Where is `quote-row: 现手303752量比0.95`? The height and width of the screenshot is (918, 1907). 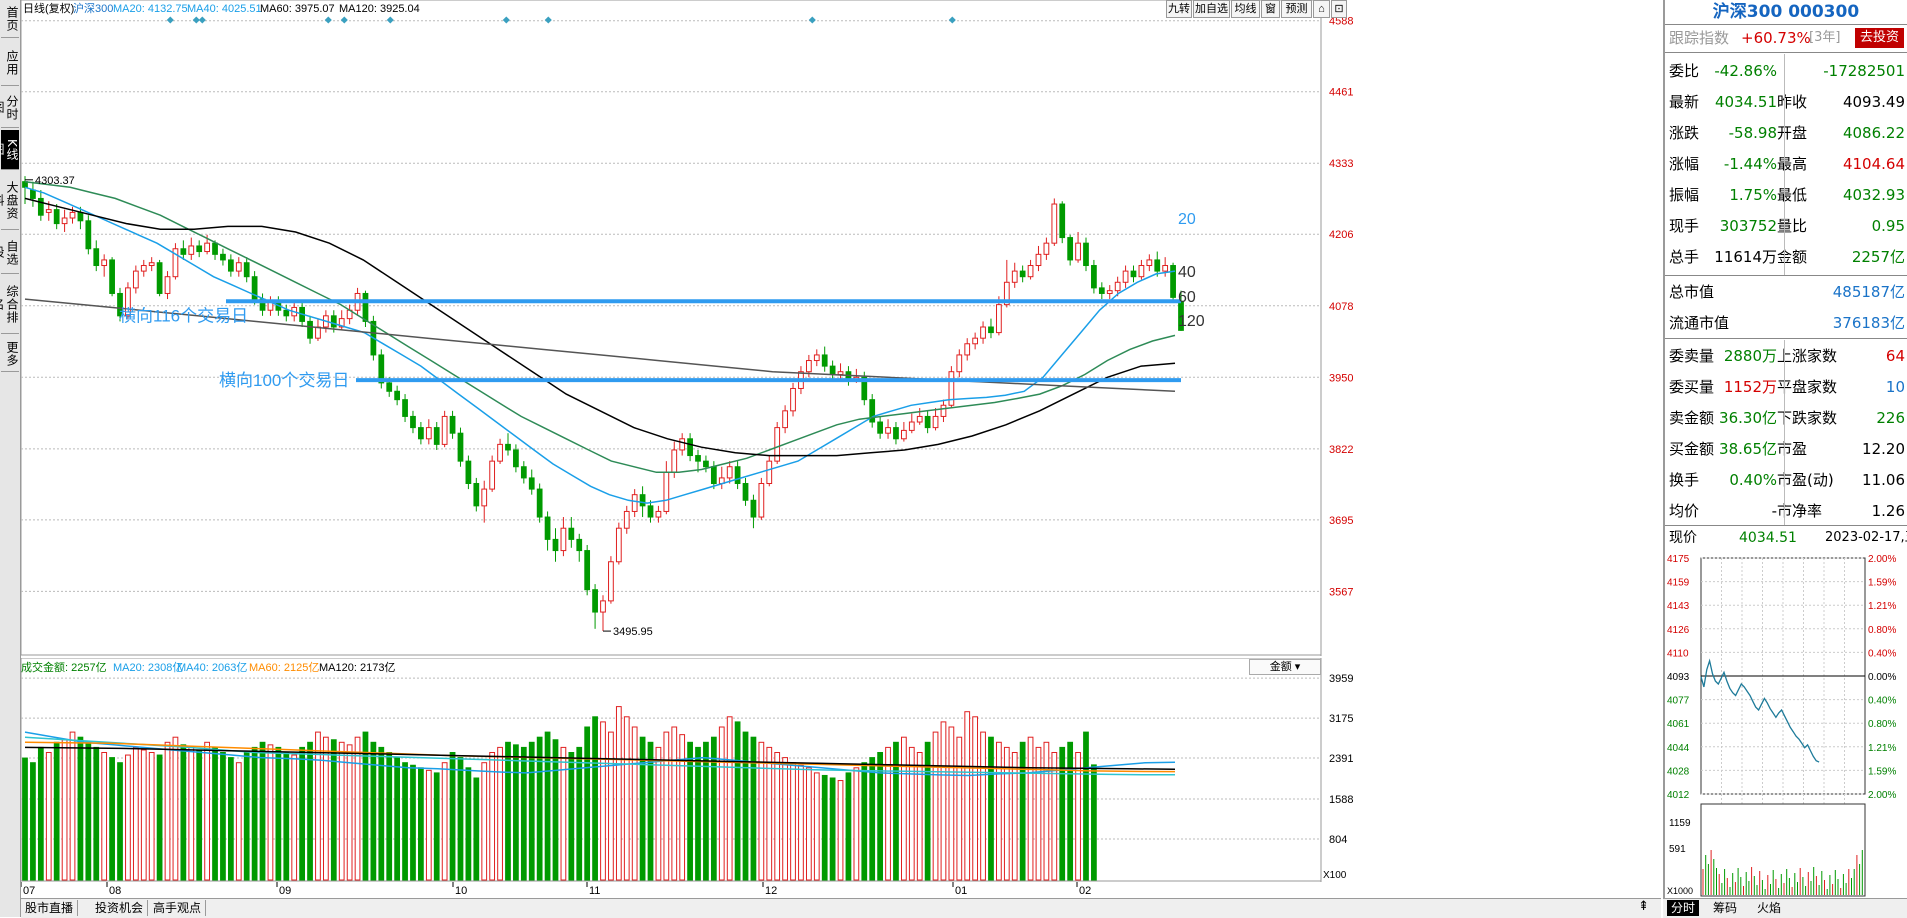 quote-row: 现手303752量比0.95 is located at coordinates (1787, 226).